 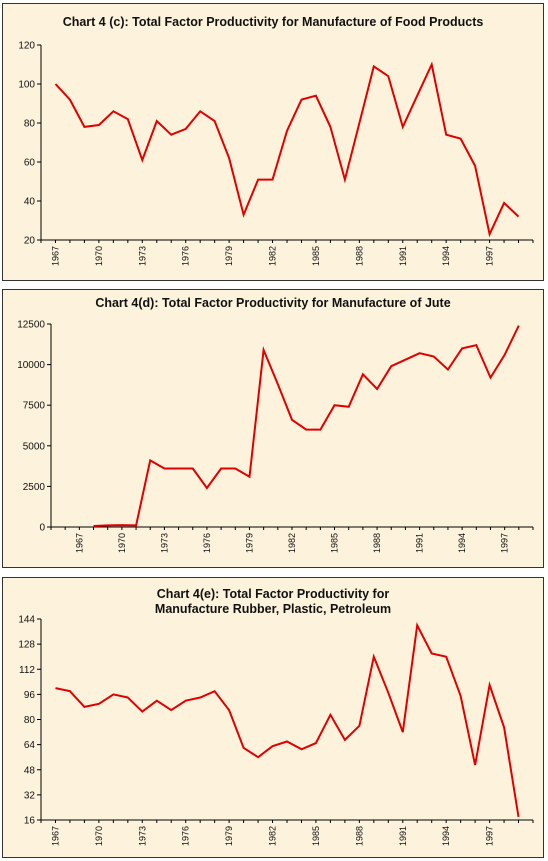 I want to click on y-tick-label: 96, so click(x=30, y=695).